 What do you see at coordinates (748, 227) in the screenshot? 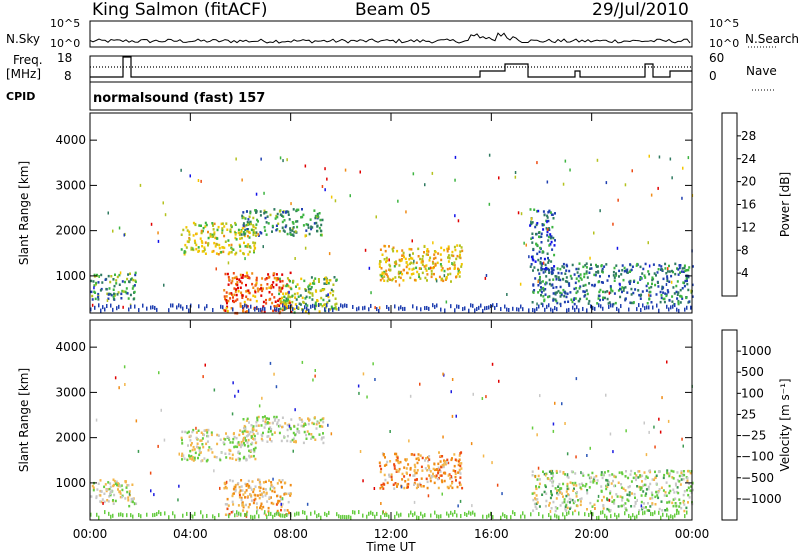
I see `colorbar-tick-label: 12` at bounding box center [748, 227].